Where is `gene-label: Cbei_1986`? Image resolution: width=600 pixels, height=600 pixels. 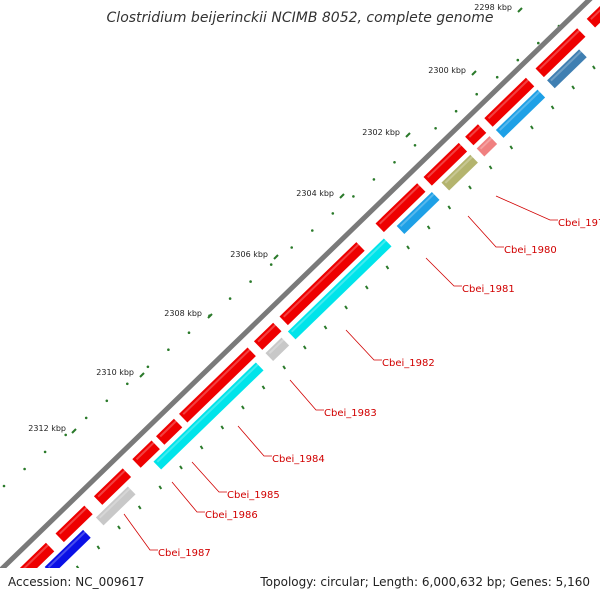 gene-label: Cbei_1986 is located at coordinates (231, 515).